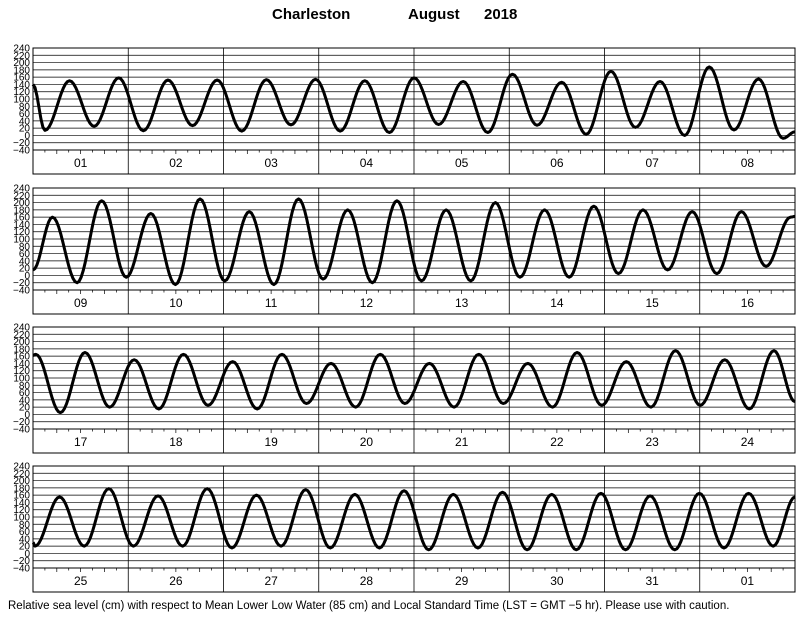 Image resolution: width=800 pixels, height=618 pixels. Describe the element at coordinates (434, 14) in the screenshot. I see `title-month: August` at that location.